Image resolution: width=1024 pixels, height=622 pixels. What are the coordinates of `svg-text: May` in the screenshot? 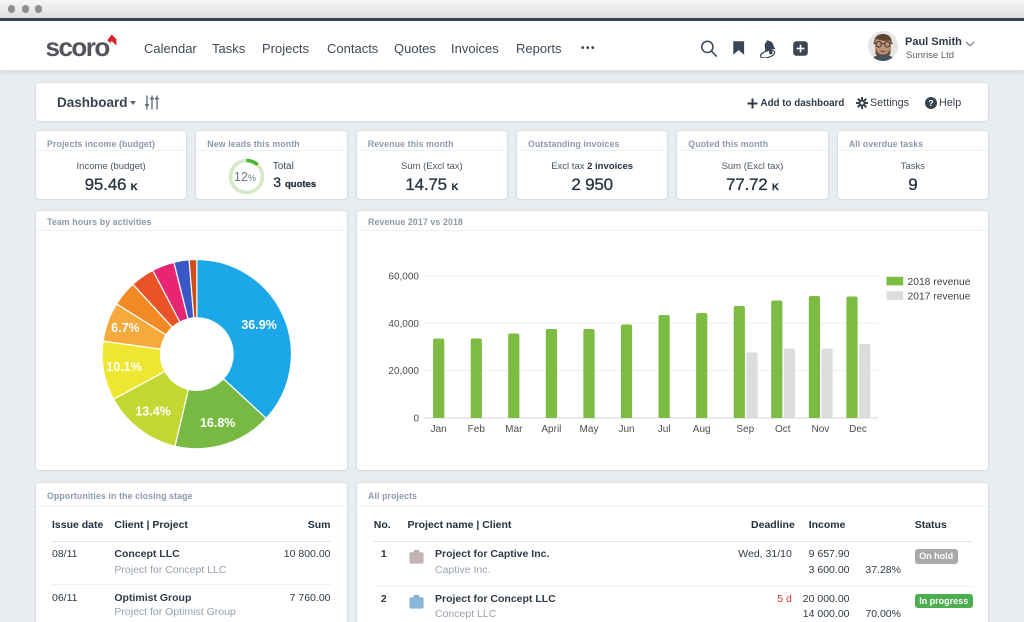 It's located at (589, 429).